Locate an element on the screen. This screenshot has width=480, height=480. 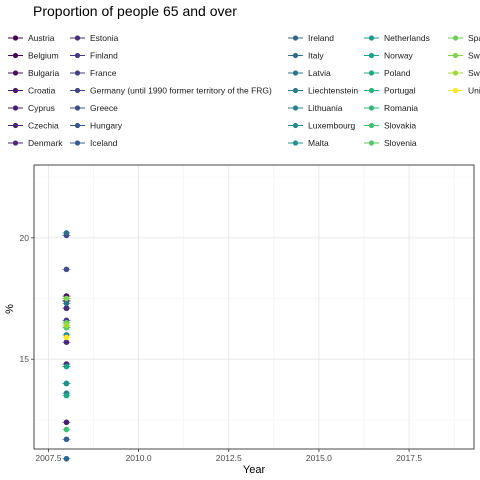
legend-item: Spa is located at coordinates (464, 38).